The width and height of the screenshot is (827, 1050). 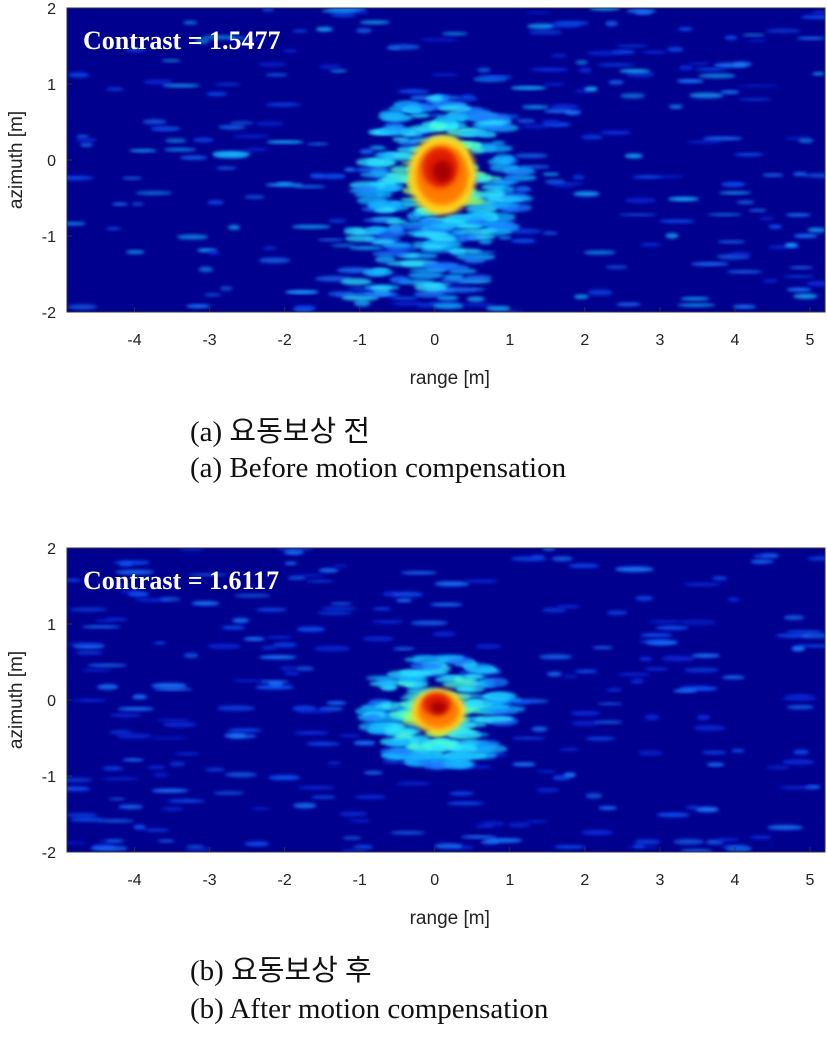 What do you see at coordinates (134, 340) in the screenshot?
I see `x-tick-label: -4` at bounding box center [134, 340].